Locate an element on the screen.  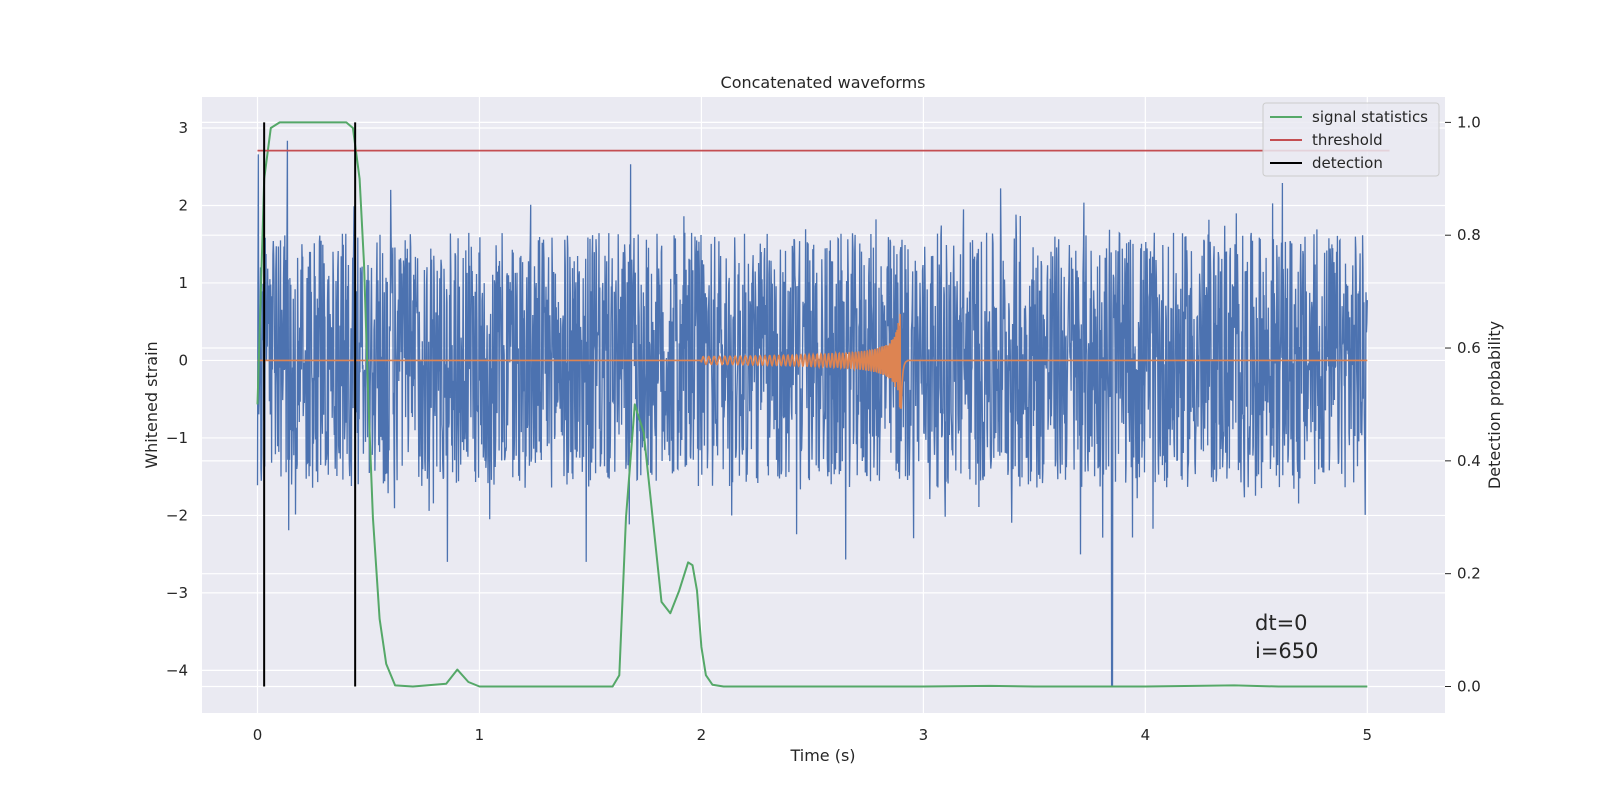
y-tick-label: −4 is located at coordinates (177, 670).